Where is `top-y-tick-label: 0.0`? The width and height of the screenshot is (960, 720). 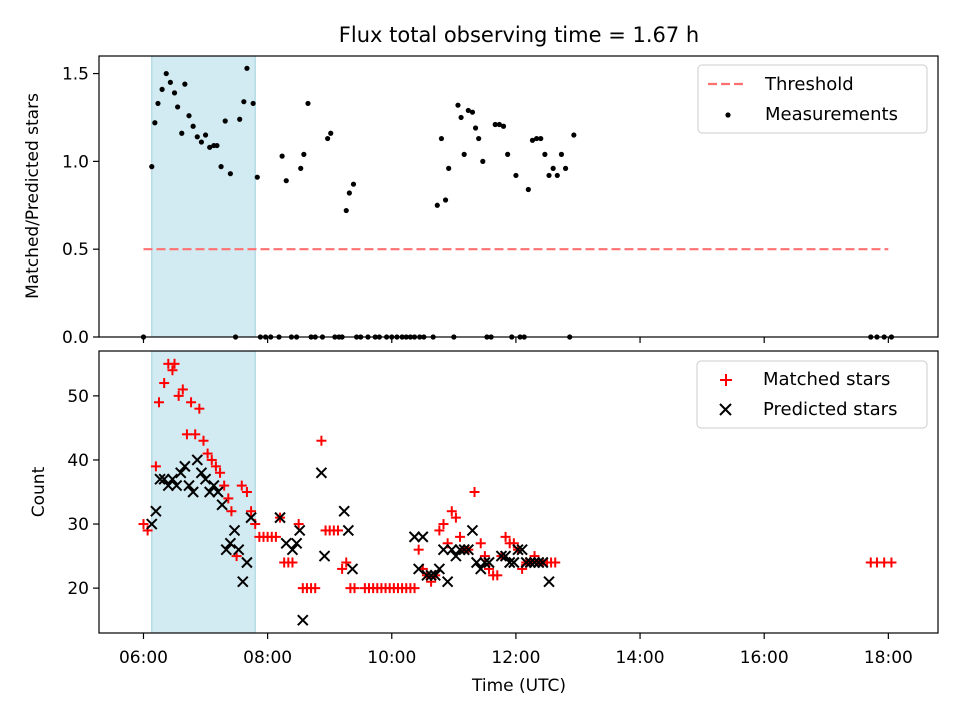 top-y-tick-label: 0.0 is located at coordinates (75, 338).